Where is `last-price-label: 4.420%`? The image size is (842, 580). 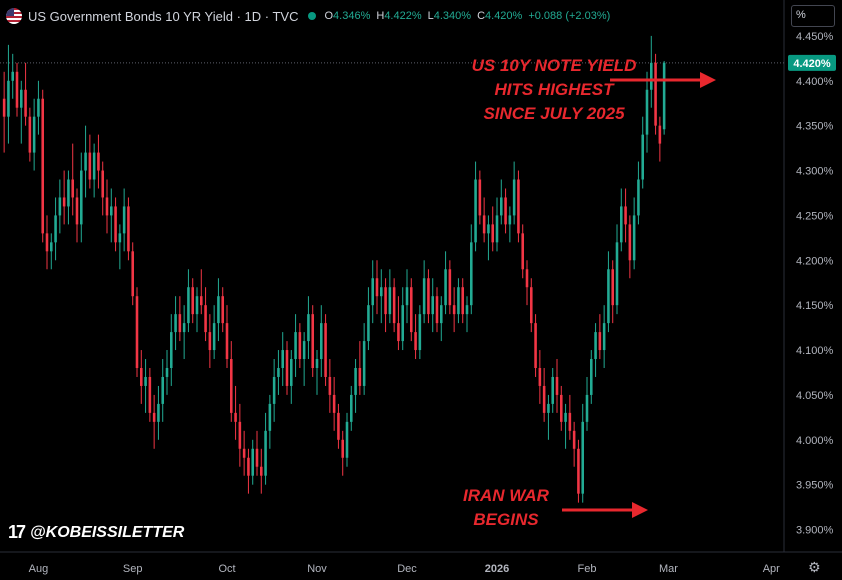 last-price-label: 4.420% is located at coordinates (812, 62).